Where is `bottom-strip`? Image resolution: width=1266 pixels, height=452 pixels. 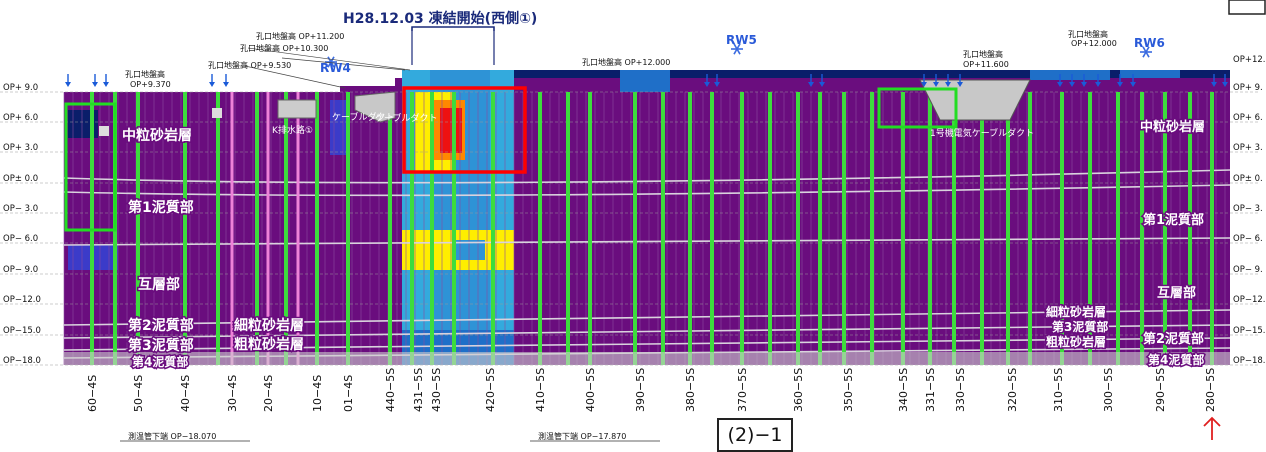 bottom-strip is located at coordinates (647, 358).